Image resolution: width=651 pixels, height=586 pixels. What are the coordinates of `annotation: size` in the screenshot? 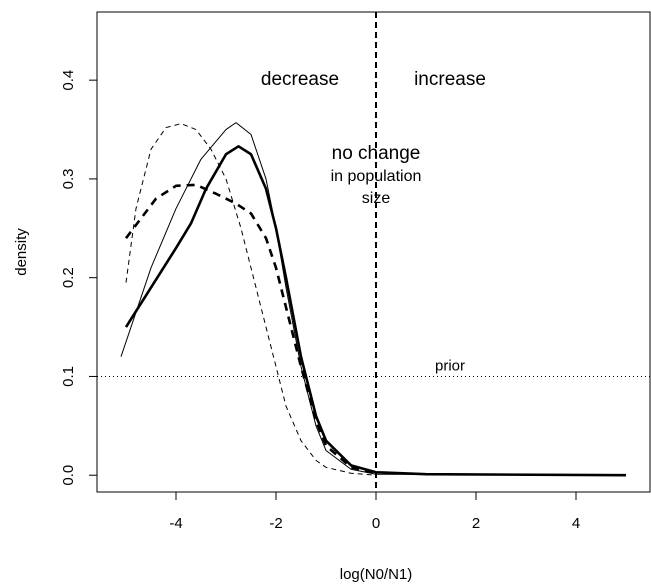 It's located at (376, 198).